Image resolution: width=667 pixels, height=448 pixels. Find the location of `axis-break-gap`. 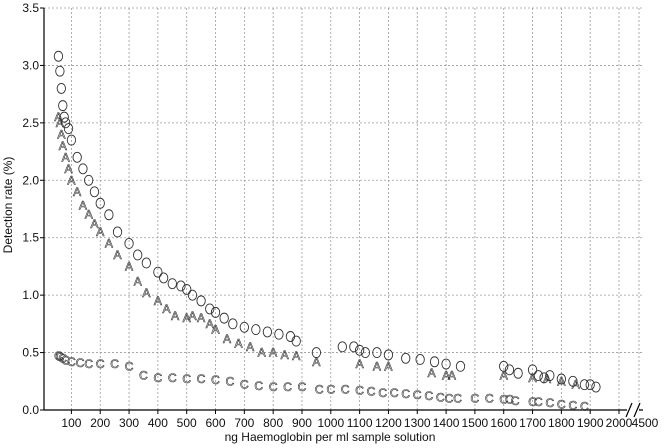

axis-break-gap is located at coordinates (633, 410).